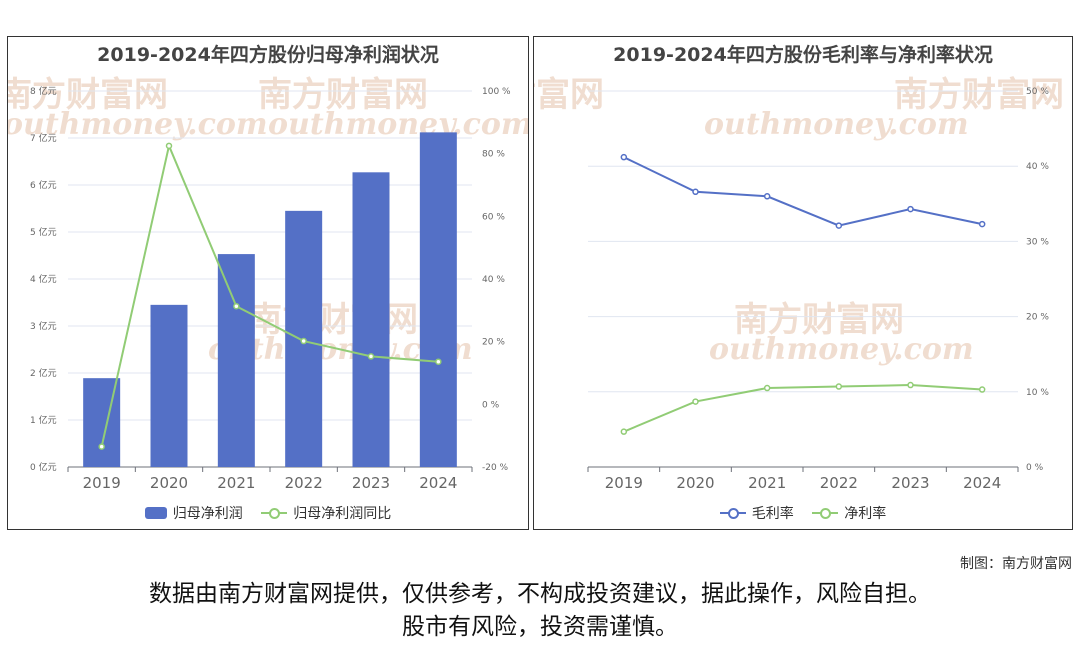  I want to click on chart-title: 2019-2024年四方股份毛利率与净利率状况, so click(803, 55).